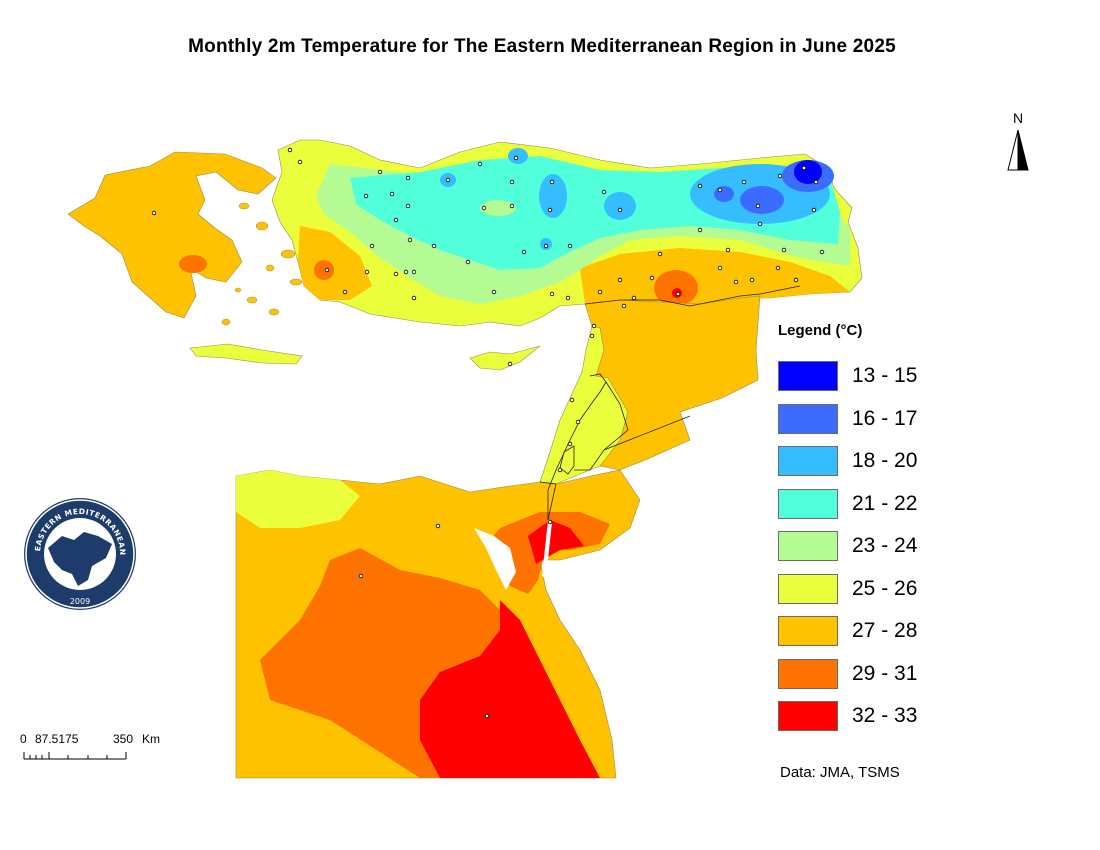 The height and width of the screenshot is (850, 1100). Describe the element at coordinates (584, 405) in the screenshot. I see `region-levant` at that location.